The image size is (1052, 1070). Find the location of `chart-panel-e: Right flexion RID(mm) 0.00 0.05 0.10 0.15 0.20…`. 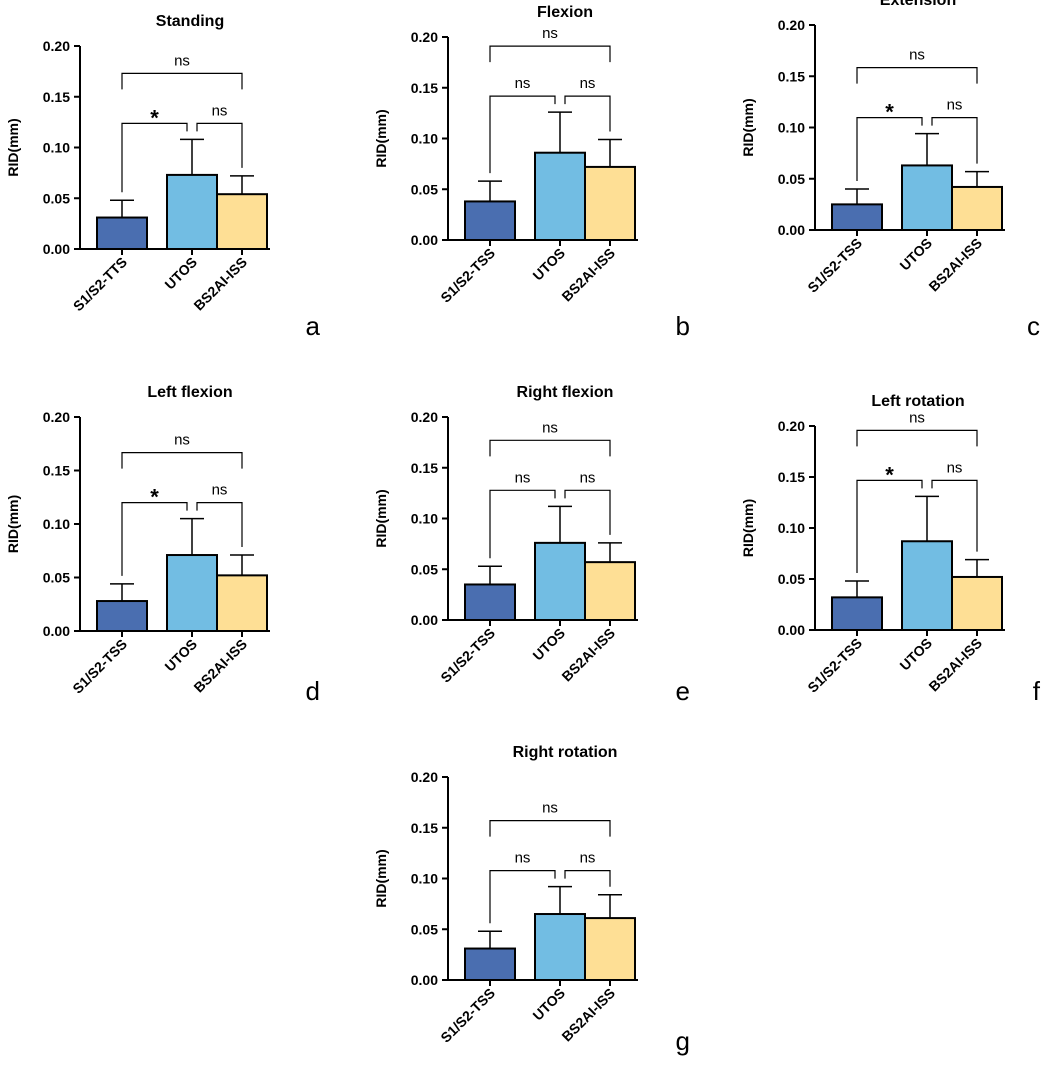

chart-panel-e: Right flexion RID(mm) 0.00 0.05 0.10 0.15 0.20… is located at coordinates (531, 545).